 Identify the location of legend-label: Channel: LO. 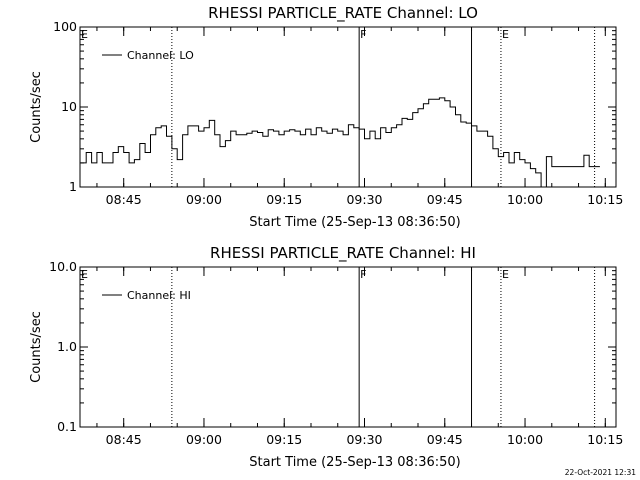
(160, 55).